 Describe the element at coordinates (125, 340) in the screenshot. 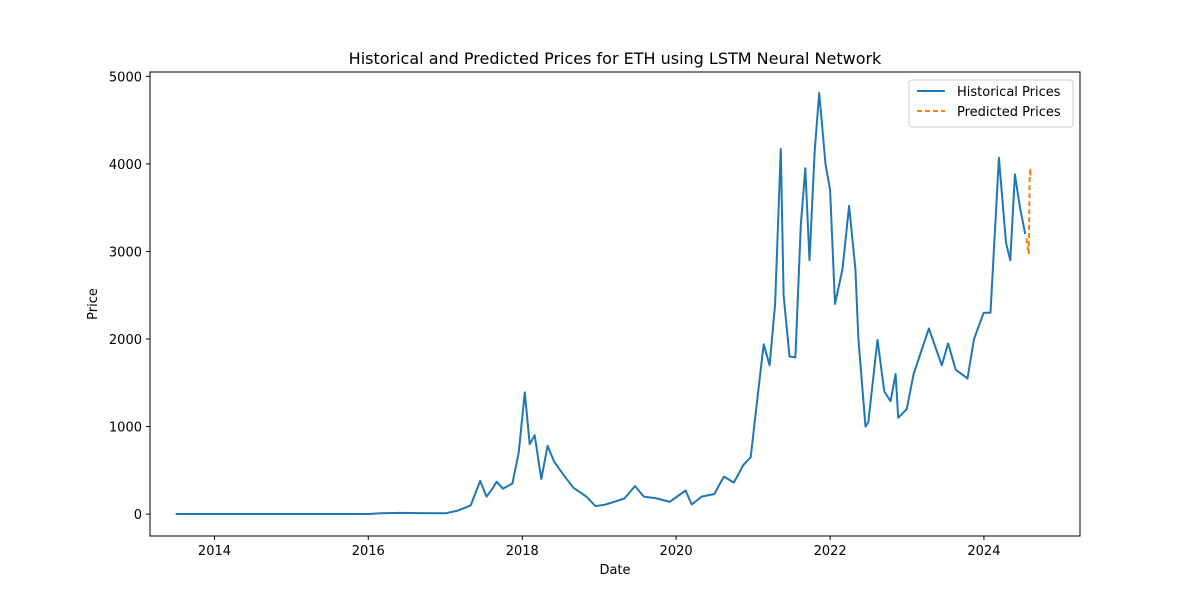

I see `y-tick-label: 2000` at that location.